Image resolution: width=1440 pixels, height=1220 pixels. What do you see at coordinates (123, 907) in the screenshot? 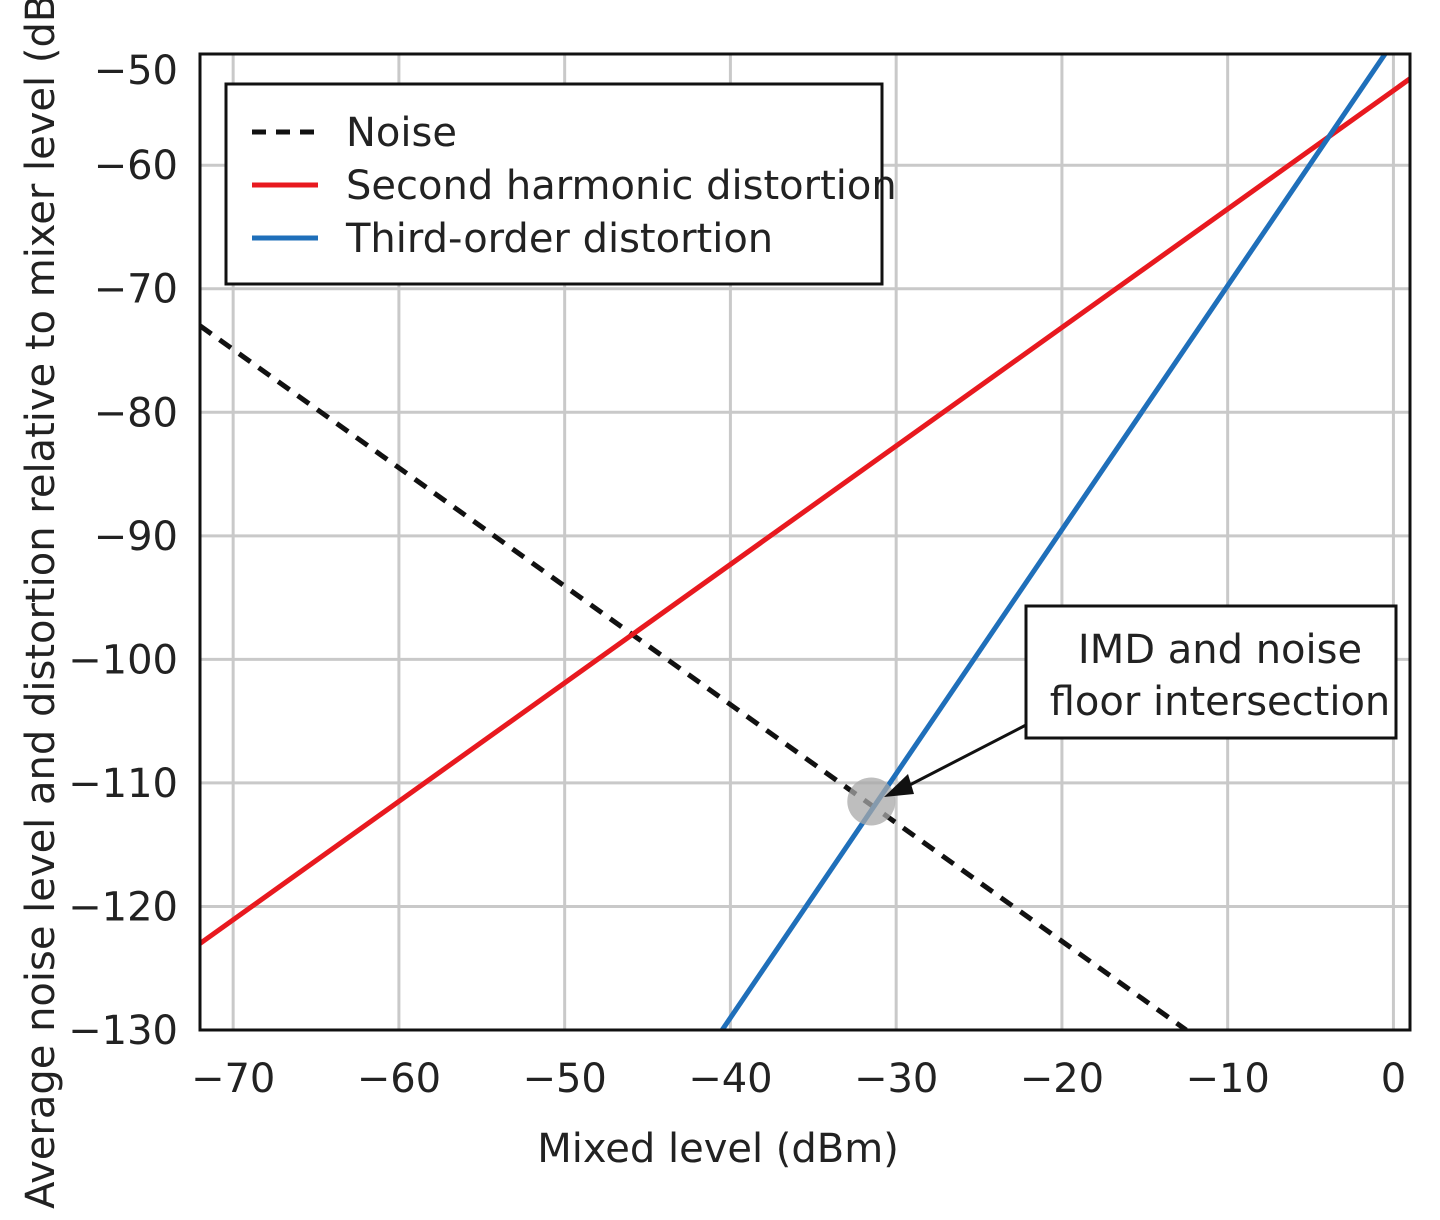
I see `y-tick-label: −120` at bounding box center [123, 907].